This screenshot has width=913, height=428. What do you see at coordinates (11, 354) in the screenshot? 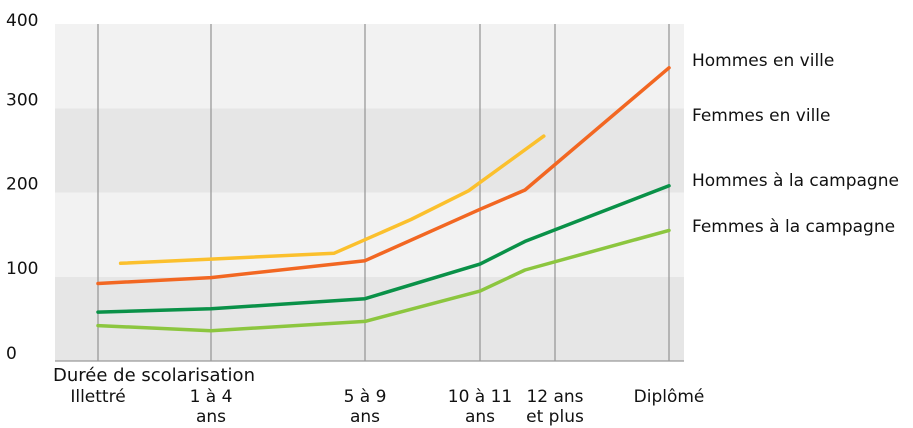
I see `y-tick-label: 0` at bounding box center [11, 354].